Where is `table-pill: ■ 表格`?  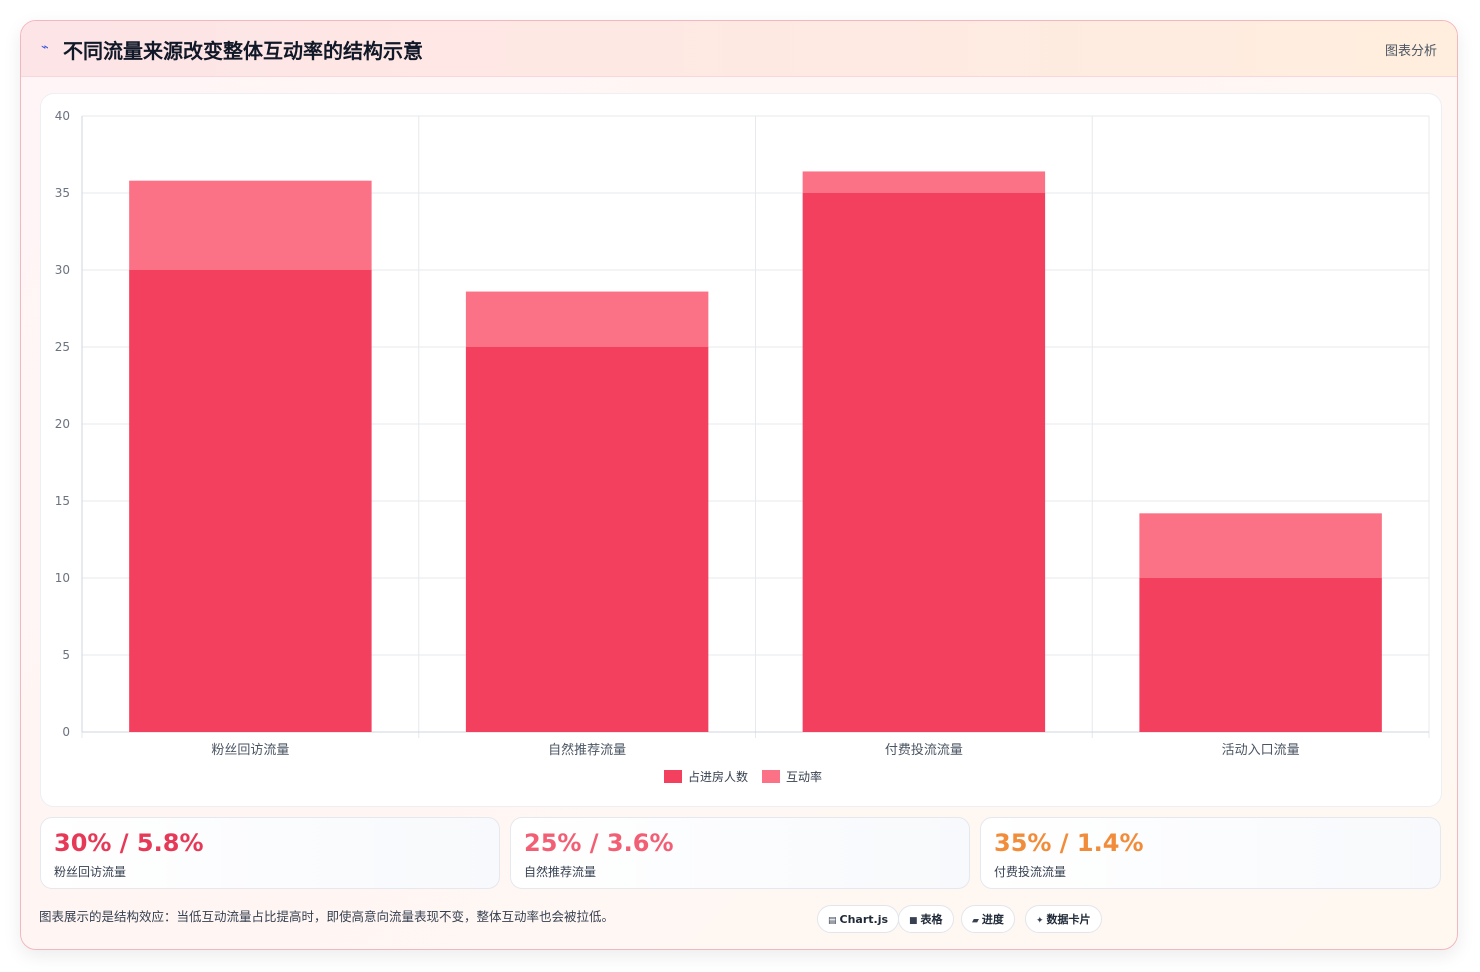 table-pill: ■ 表格 is located at coordinates (926, 919).